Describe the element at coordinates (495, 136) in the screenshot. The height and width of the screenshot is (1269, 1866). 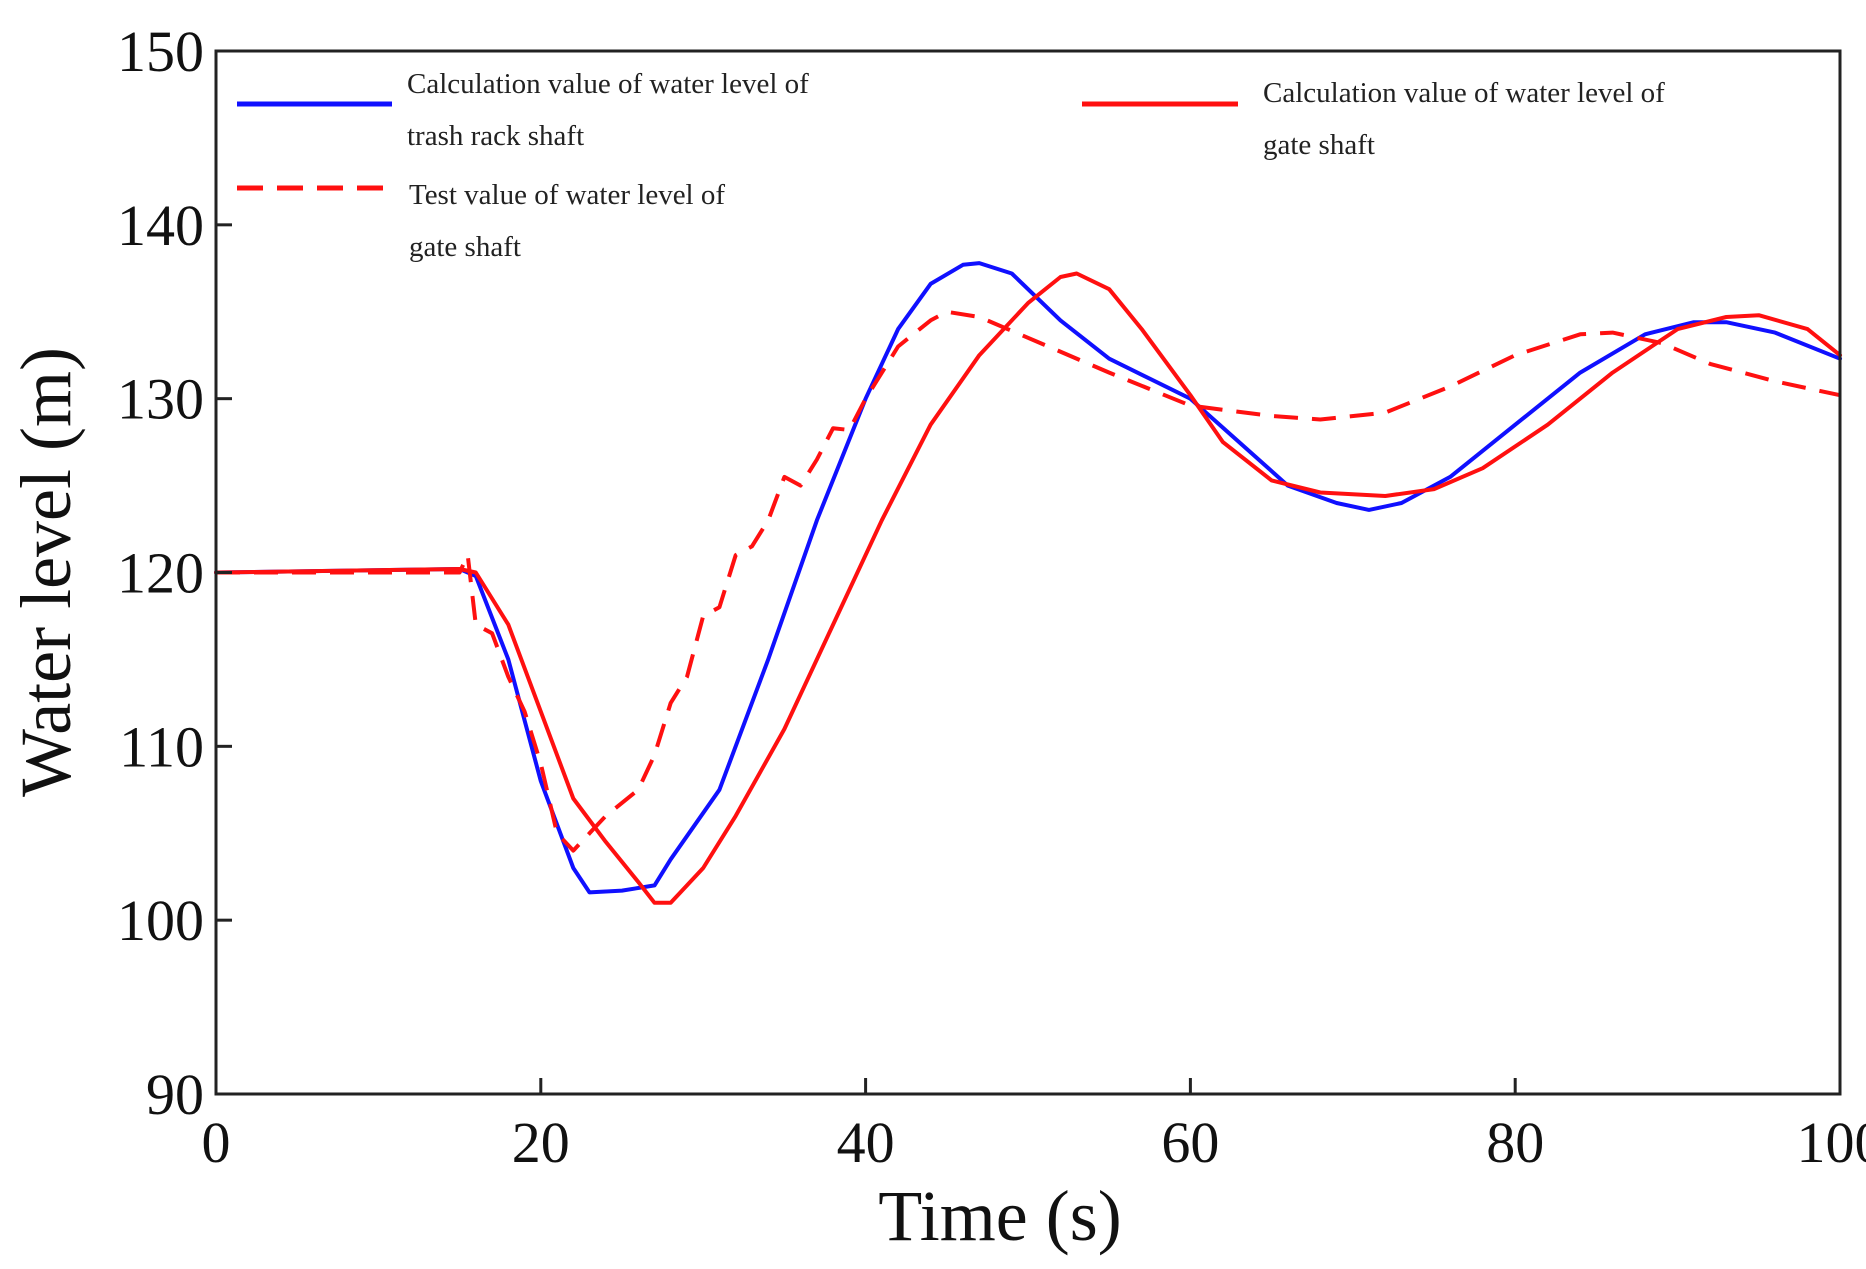
I see `legend-label-trash-rack-calc-line2: trash rack shaft` at that location.